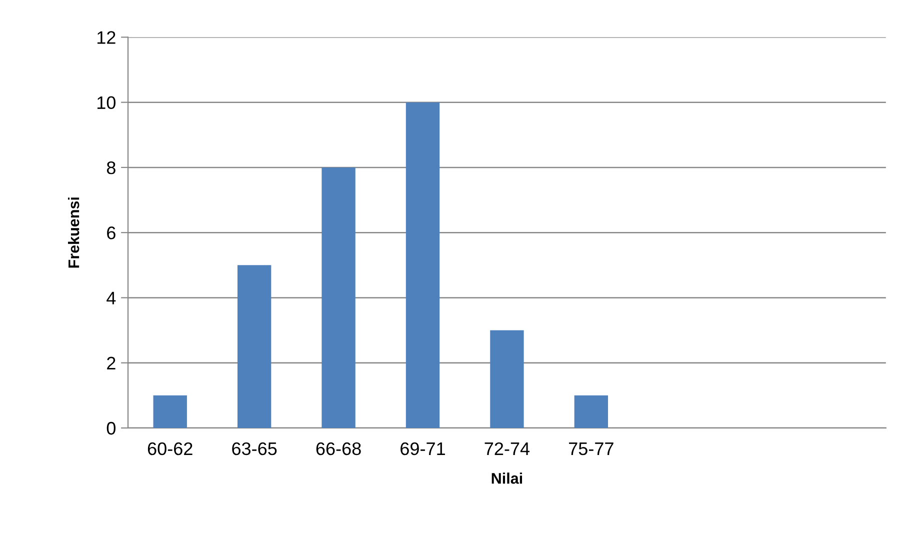 This screenshot has width=904, height=547. What do you see at coordinates (591, 449) in the screenshot?
I see `x-tick-label: 75-77` at bounding box center [591, 449].